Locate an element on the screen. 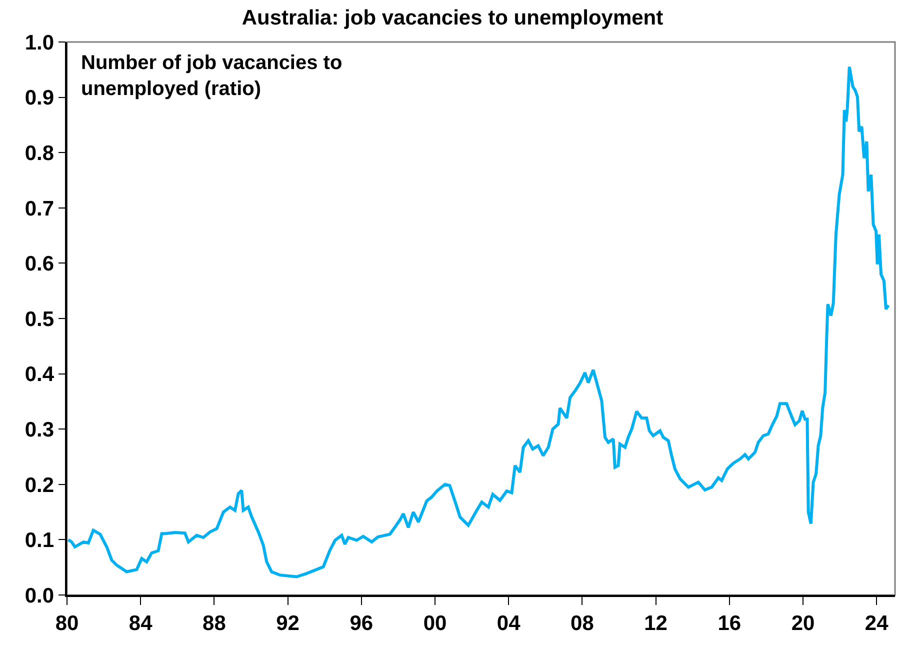 The height and width of the screenshot is (647, 905). y-tick-label: 0.1 is located at coordinates (39, 540).